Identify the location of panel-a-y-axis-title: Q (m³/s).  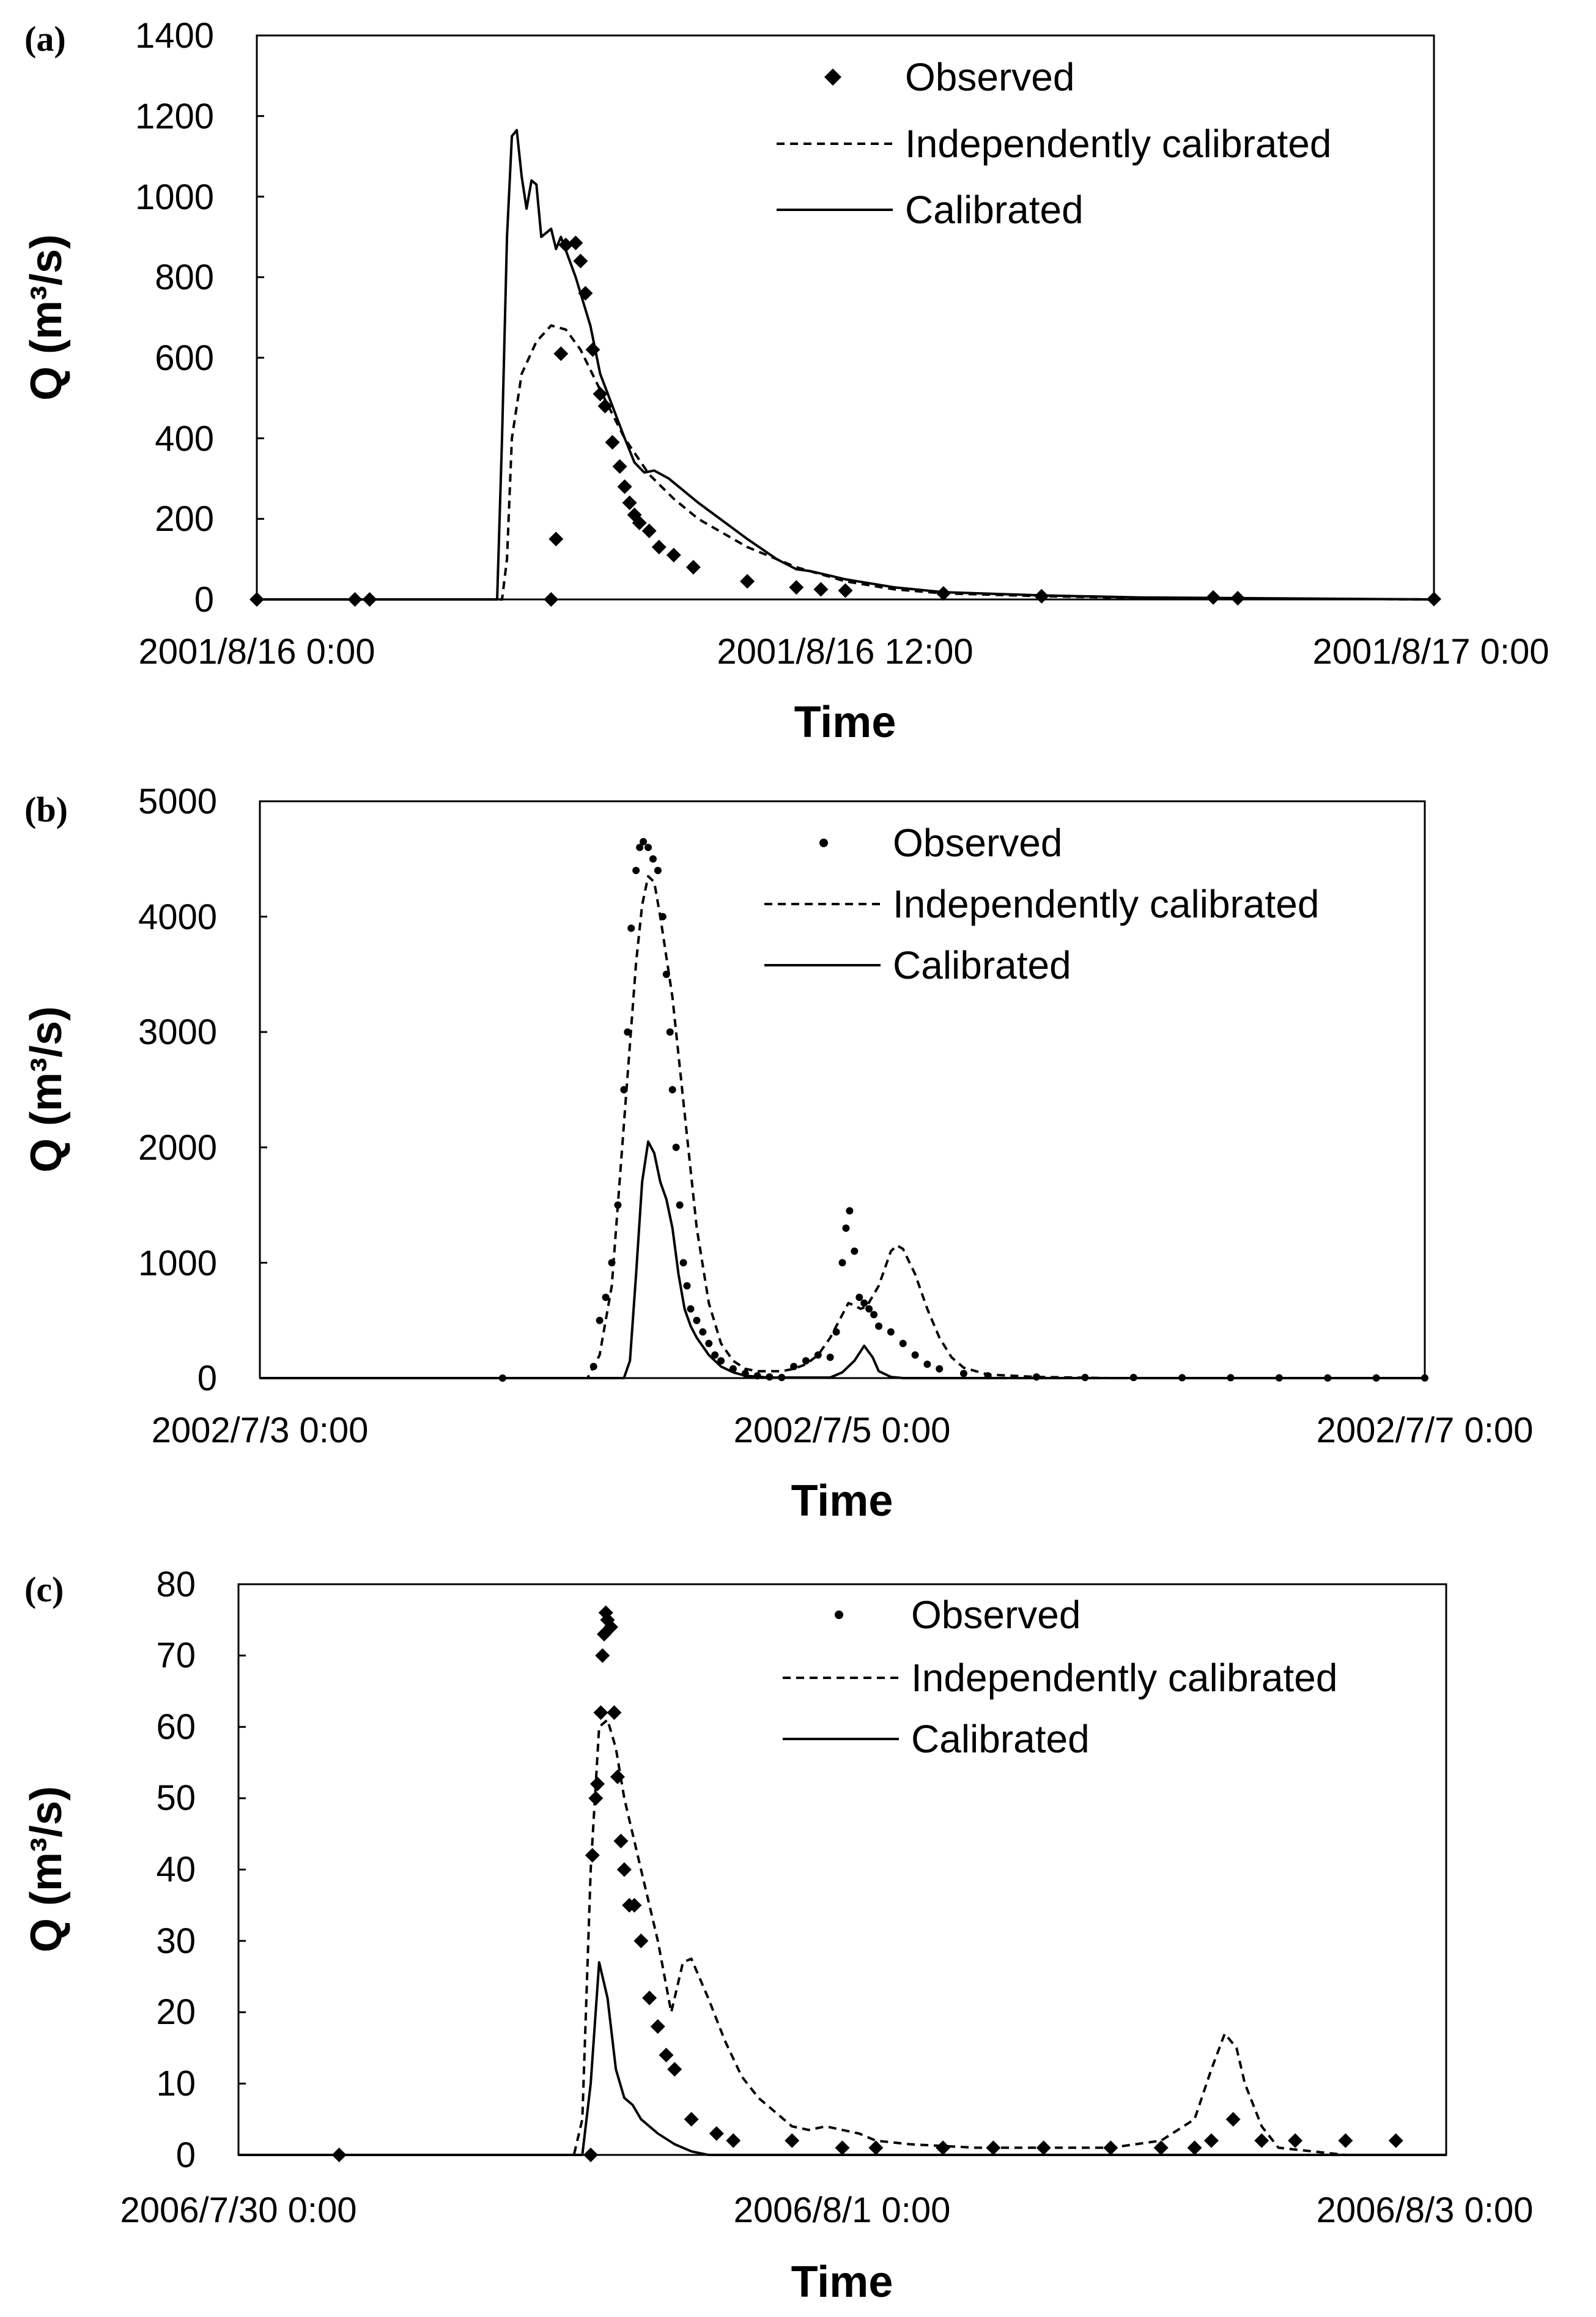
(47, 317).